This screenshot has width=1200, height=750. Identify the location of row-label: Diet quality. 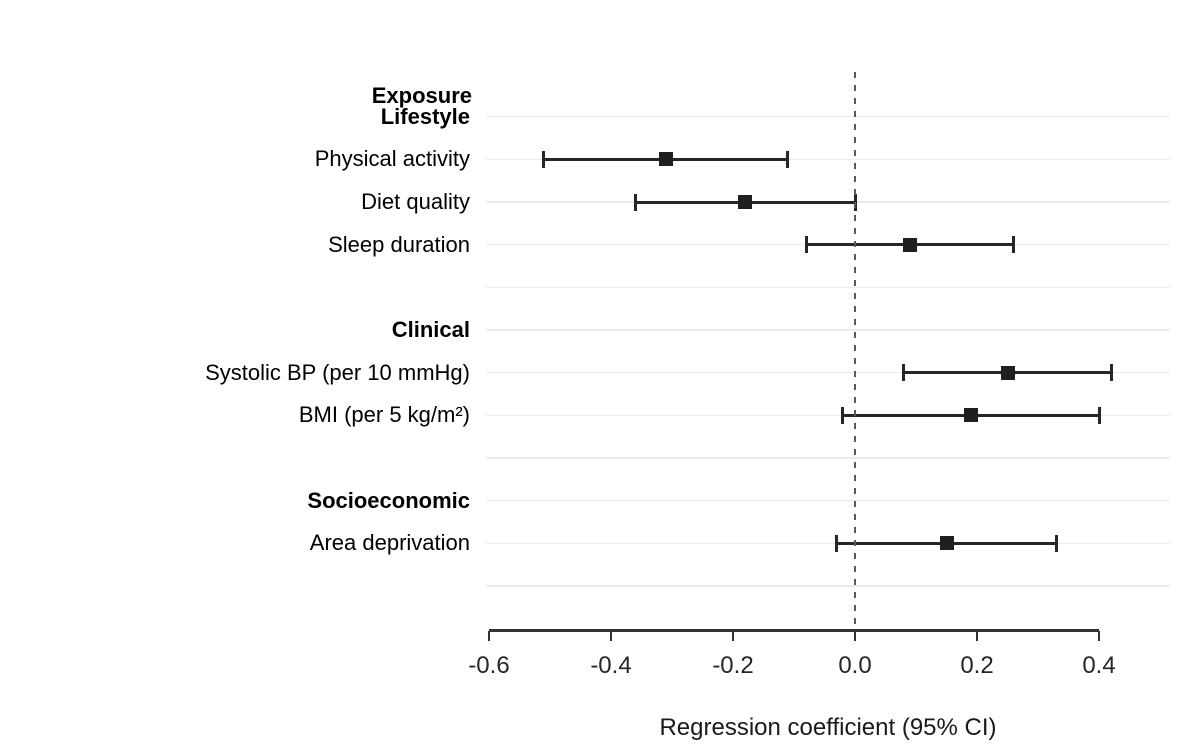
(415, 202).